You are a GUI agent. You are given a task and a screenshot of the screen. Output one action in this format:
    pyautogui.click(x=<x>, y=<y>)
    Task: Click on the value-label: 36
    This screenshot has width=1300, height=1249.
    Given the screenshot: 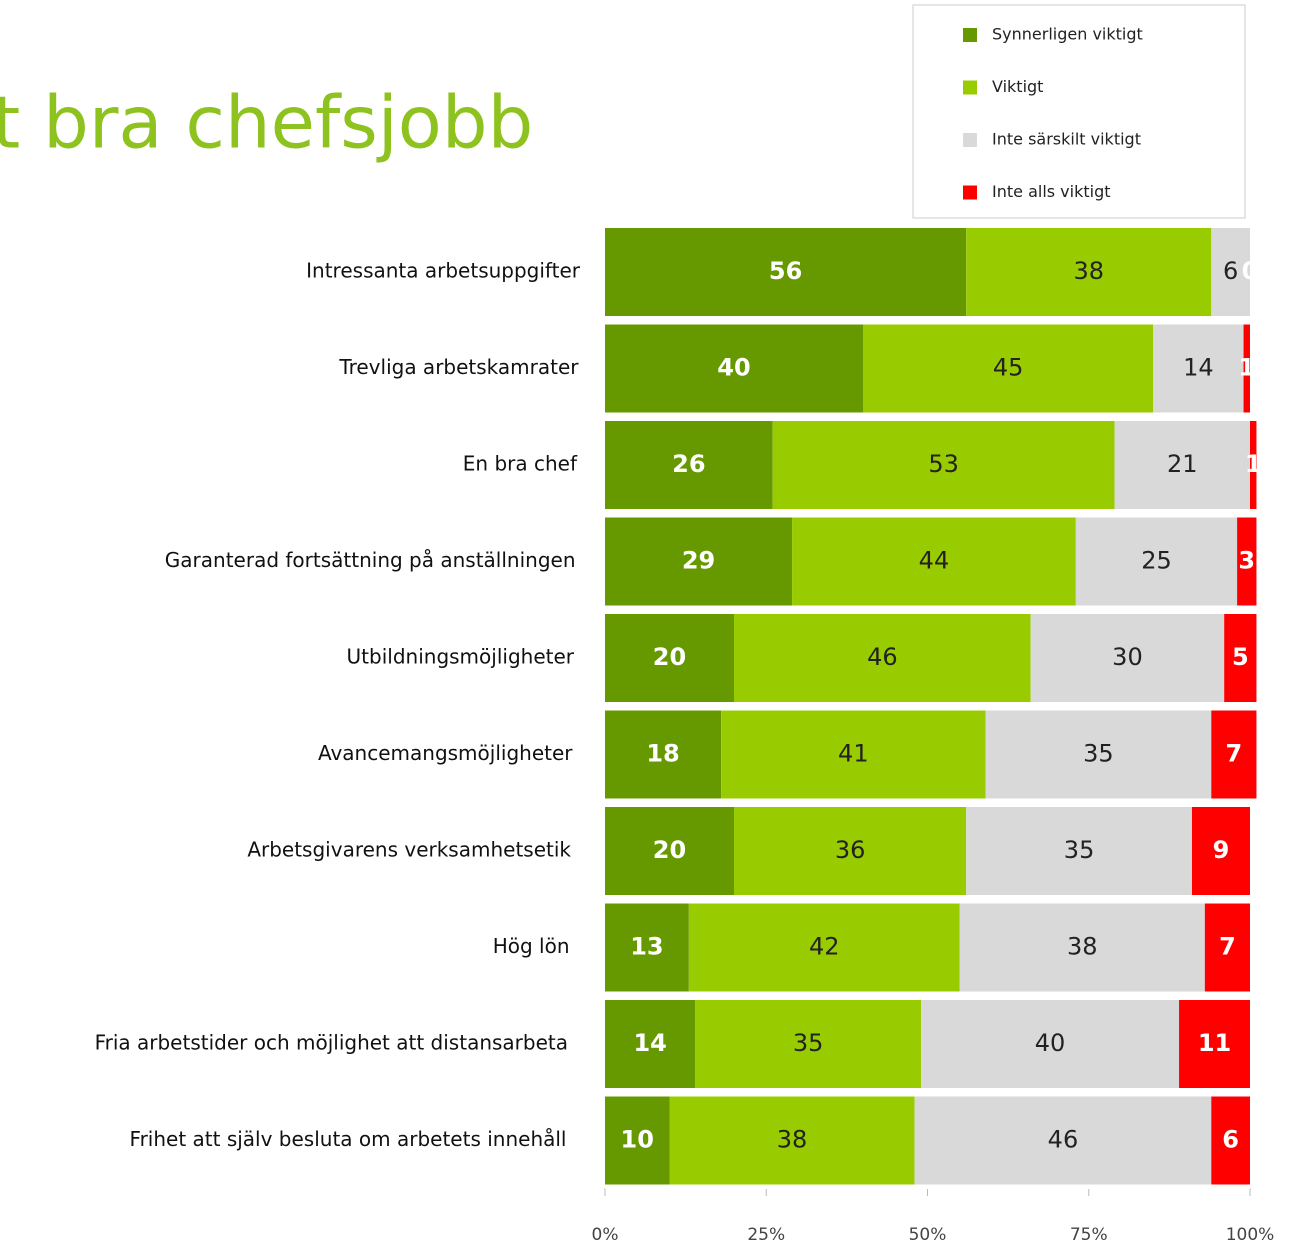 What is the action you would take?
    pyautogui.click(x=850, y=850)
    